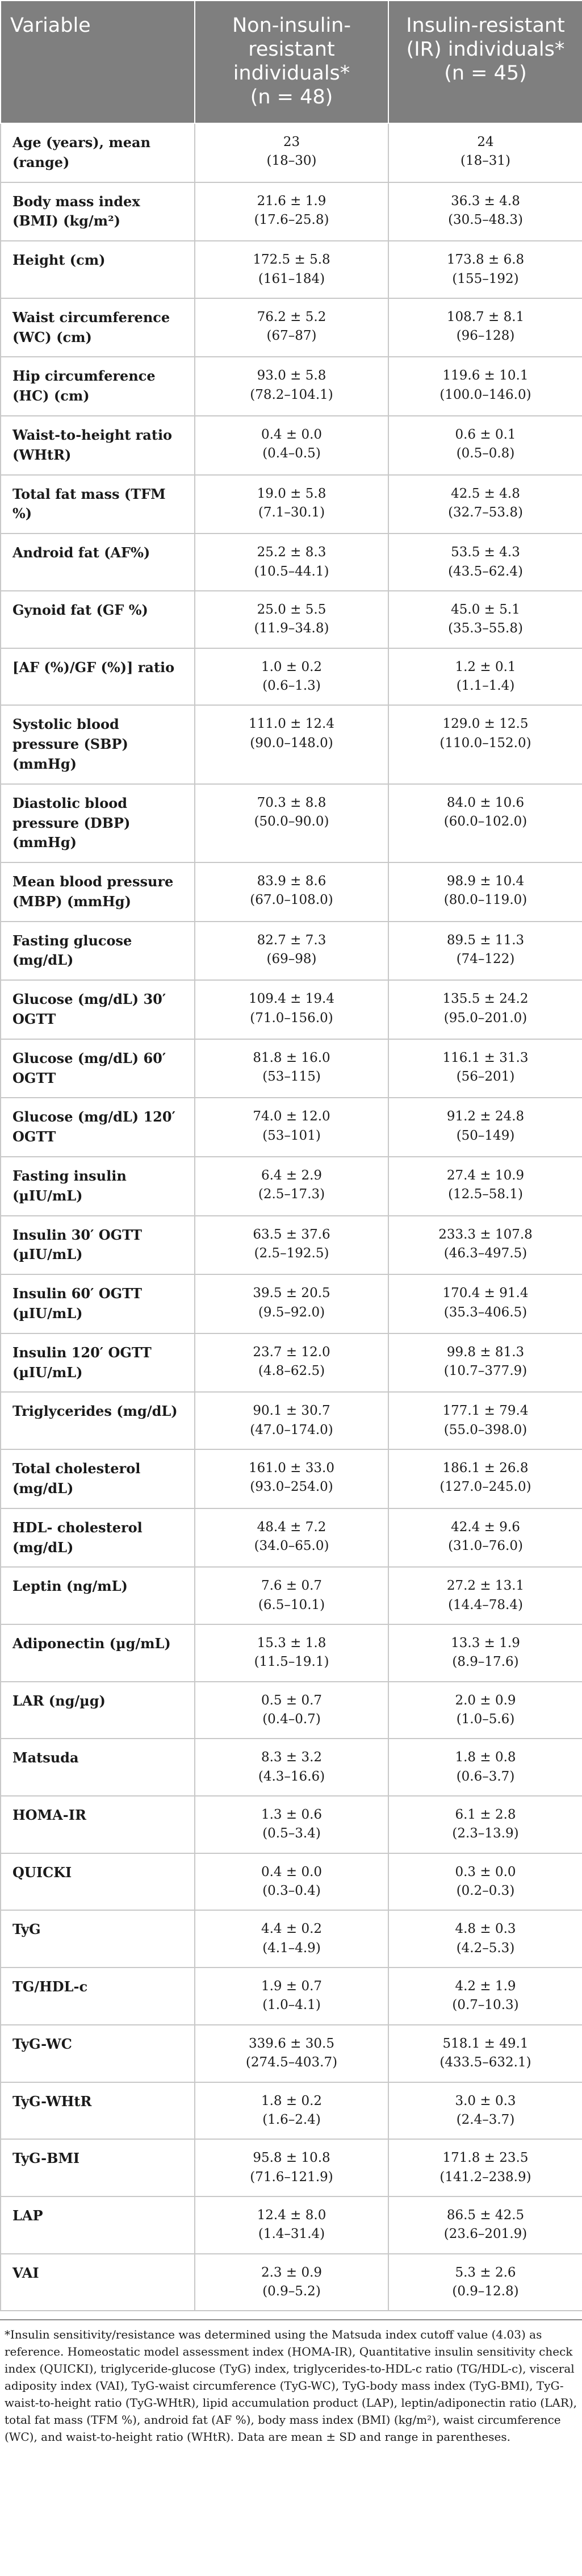 This screenshot has height=2576, width=582. What do you see at coordinates (485, 552) in the screenshot?
I see `mean-value: 53.5 ± 4.3` at bounding box center [485, 552].